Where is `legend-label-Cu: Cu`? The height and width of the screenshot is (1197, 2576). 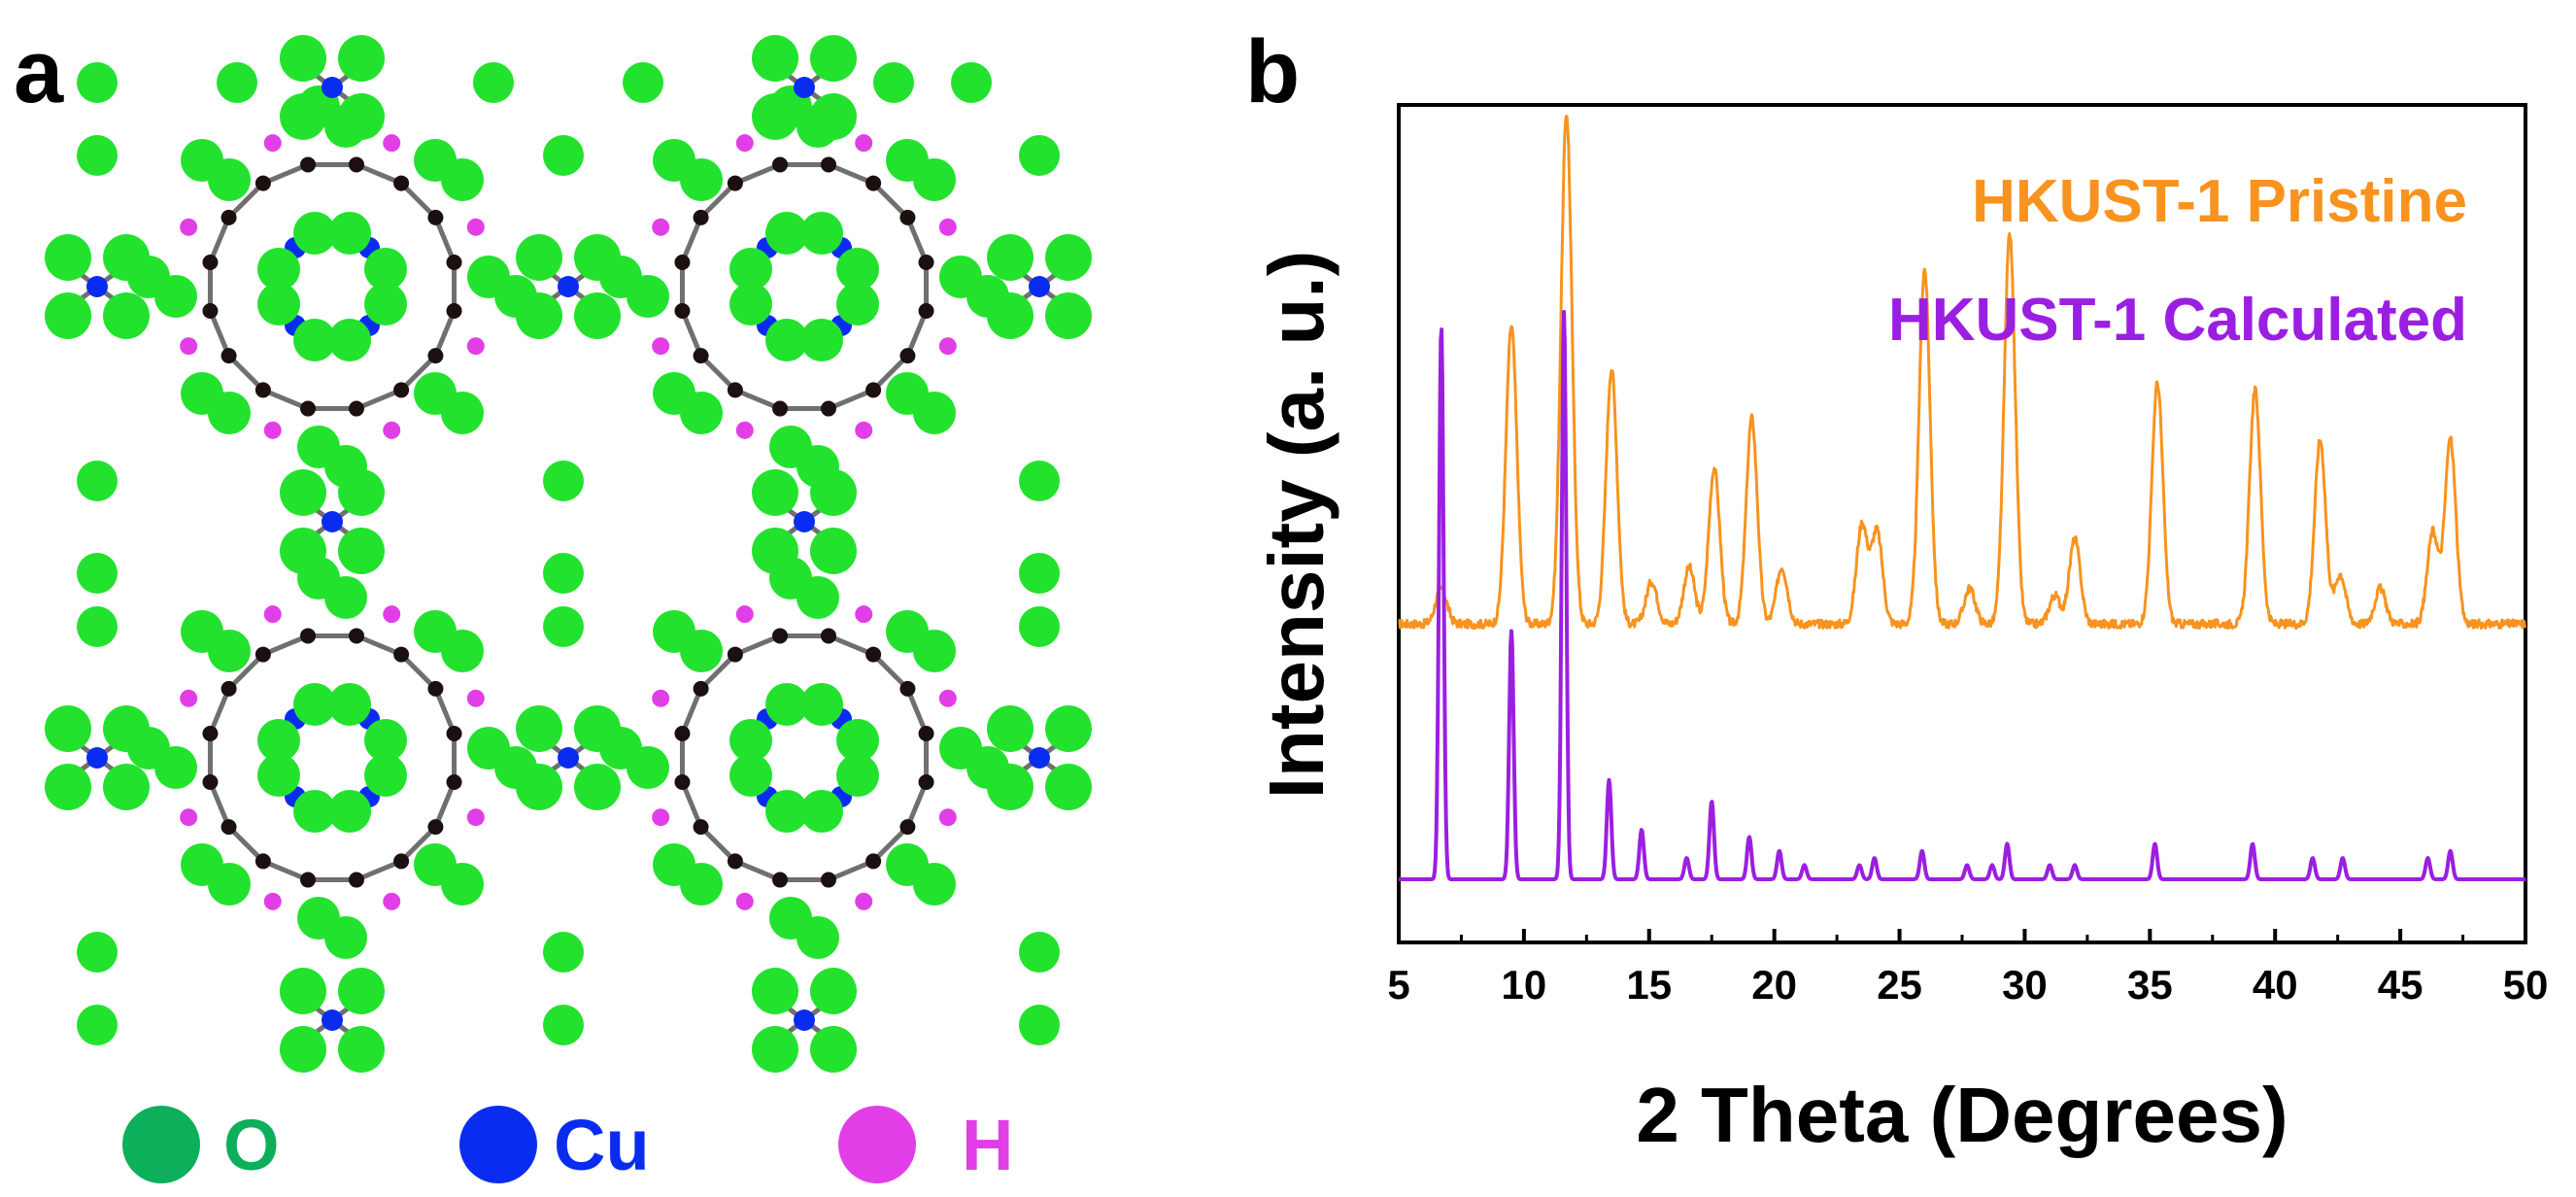
legend-label-Cu: Cu is located at coordinates (602, 1145).